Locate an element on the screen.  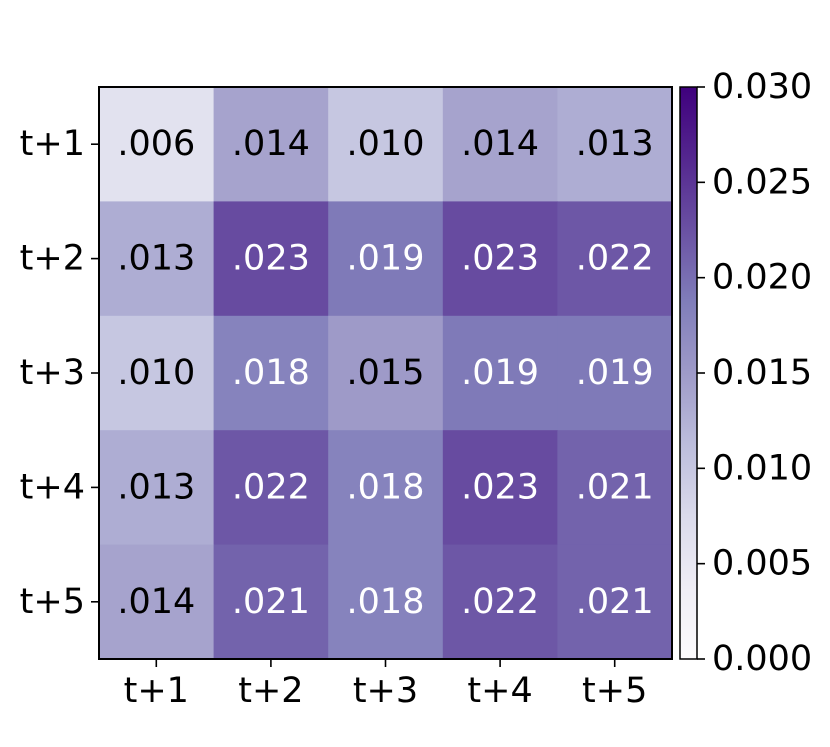
heatmap-cell-r5-c4 is located at coordinates (500, 602).